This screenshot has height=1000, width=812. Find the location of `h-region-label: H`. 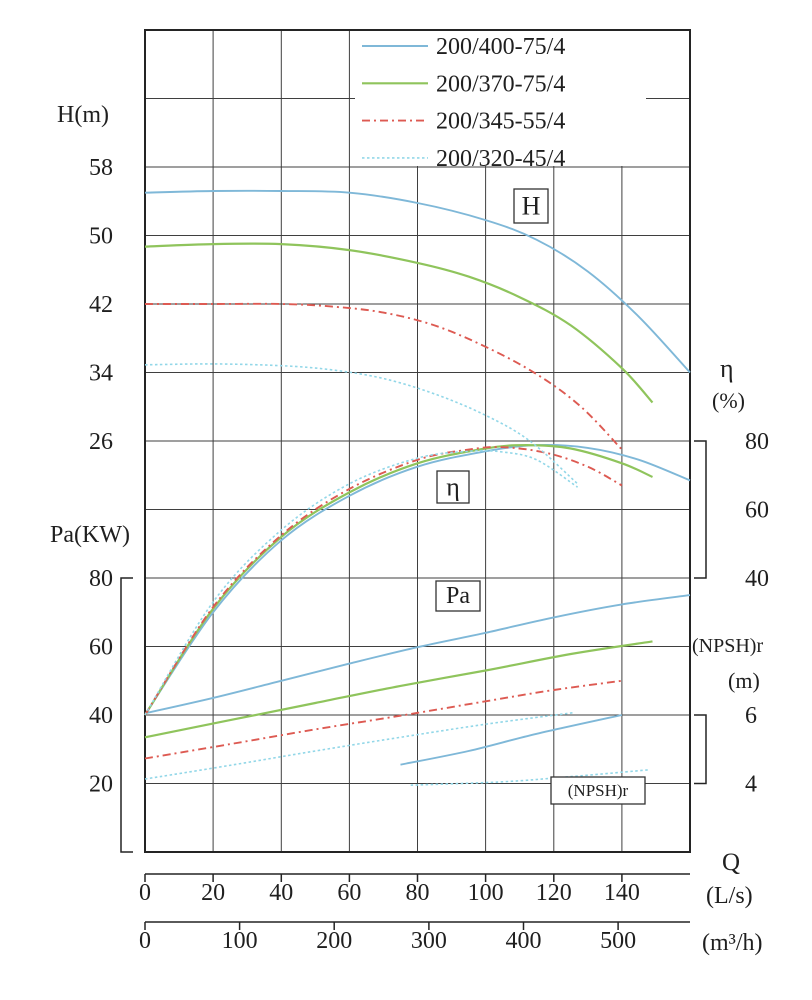

h-region-label: H is located at coordinates (531, 206).